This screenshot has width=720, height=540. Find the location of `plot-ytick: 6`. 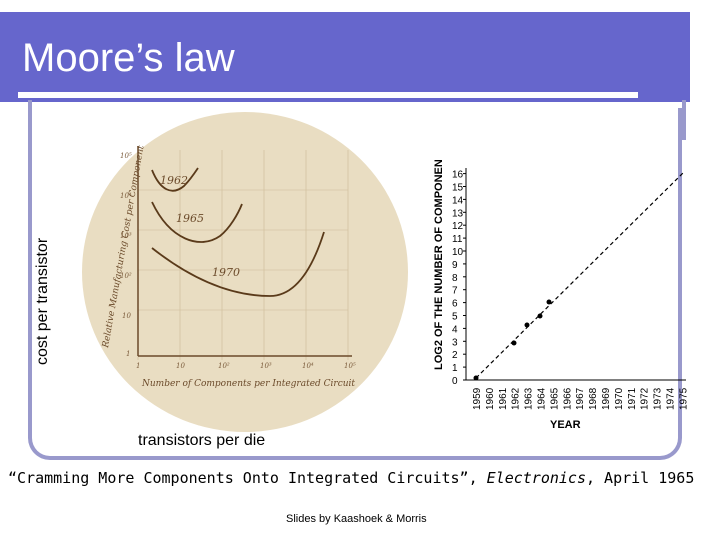

plot-ytick: 6 is located at coordinates (455, 304).